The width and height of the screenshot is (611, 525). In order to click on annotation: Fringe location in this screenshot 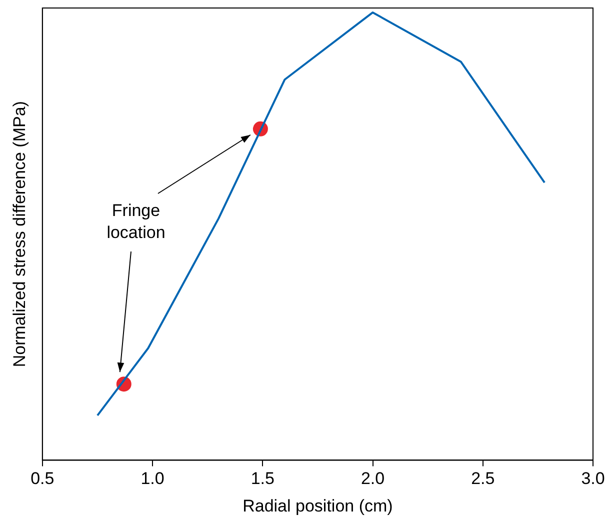, I will do `click(136, 221)`.